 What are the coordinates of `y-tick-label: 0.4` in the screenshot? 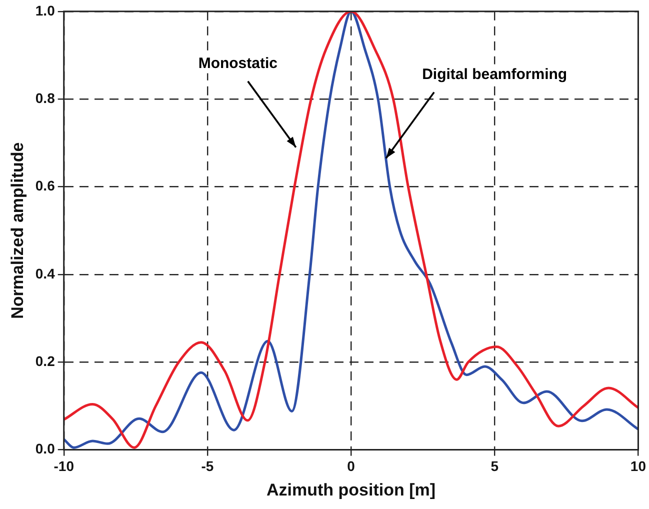 It's located at (45, 273).